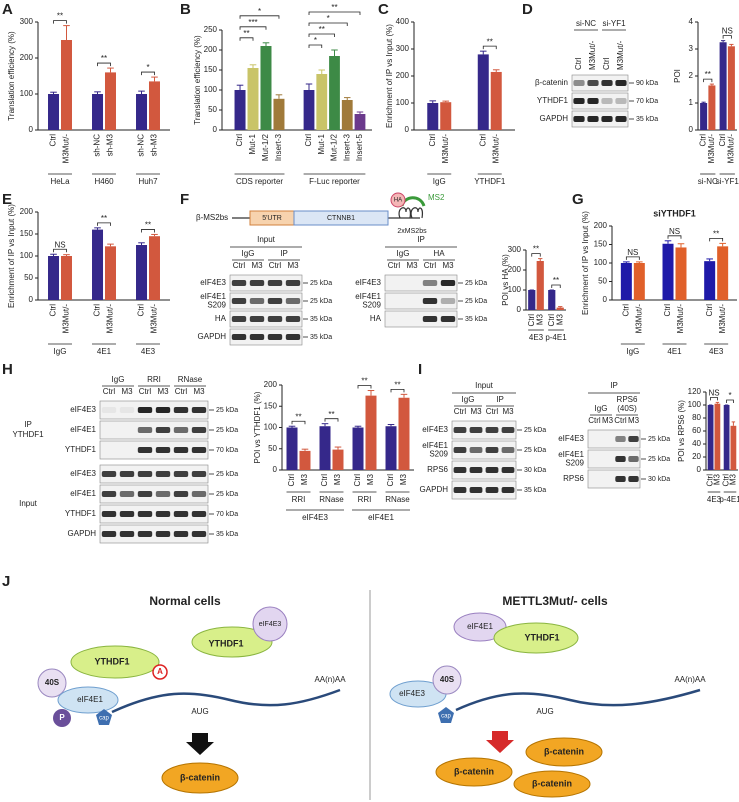 Image resolution: width=739 pixels, height=802 pixels. What do you see at coordinates (515, 269) in the screenshot?
I see `y-tick-label: 200` at bounding box center [515, 269].